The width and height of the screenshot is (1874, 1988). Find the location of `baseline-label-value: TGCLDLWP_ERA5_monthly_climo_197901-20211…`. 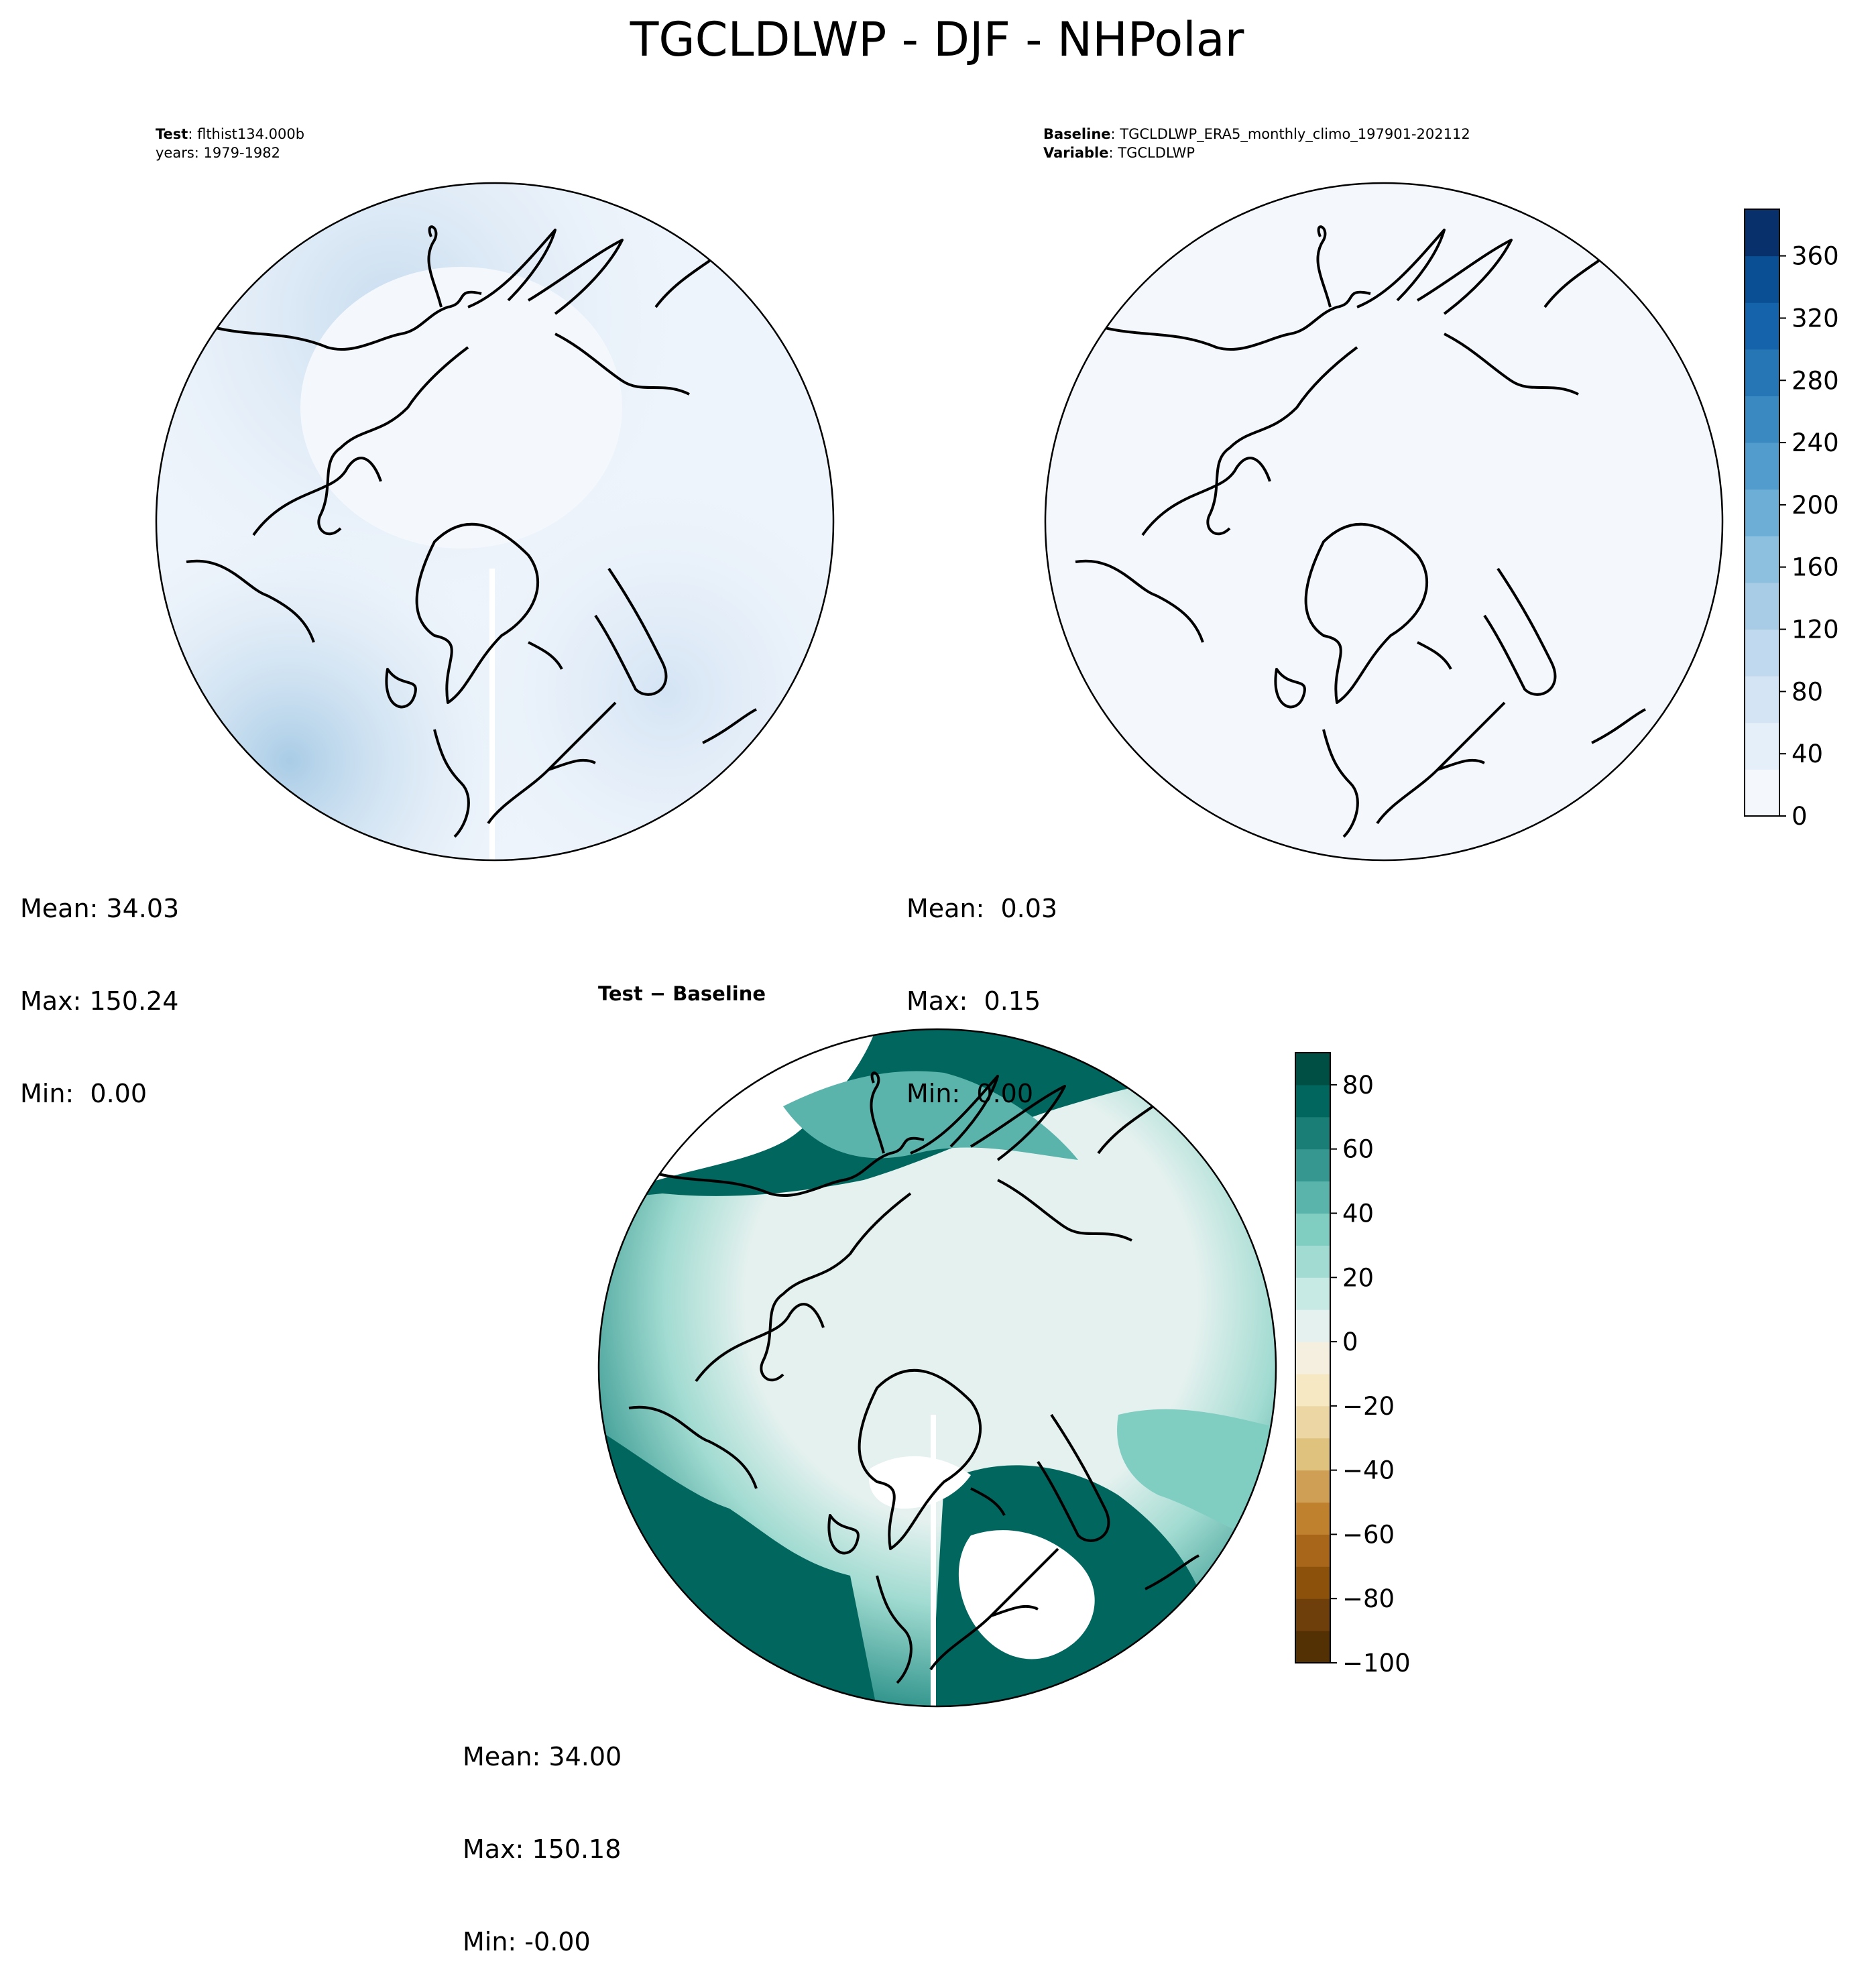

baseline-label-value: TGCLDLWP_ERA5_monthly_climo_197901-20211… is located at coordinates (1295, 134).